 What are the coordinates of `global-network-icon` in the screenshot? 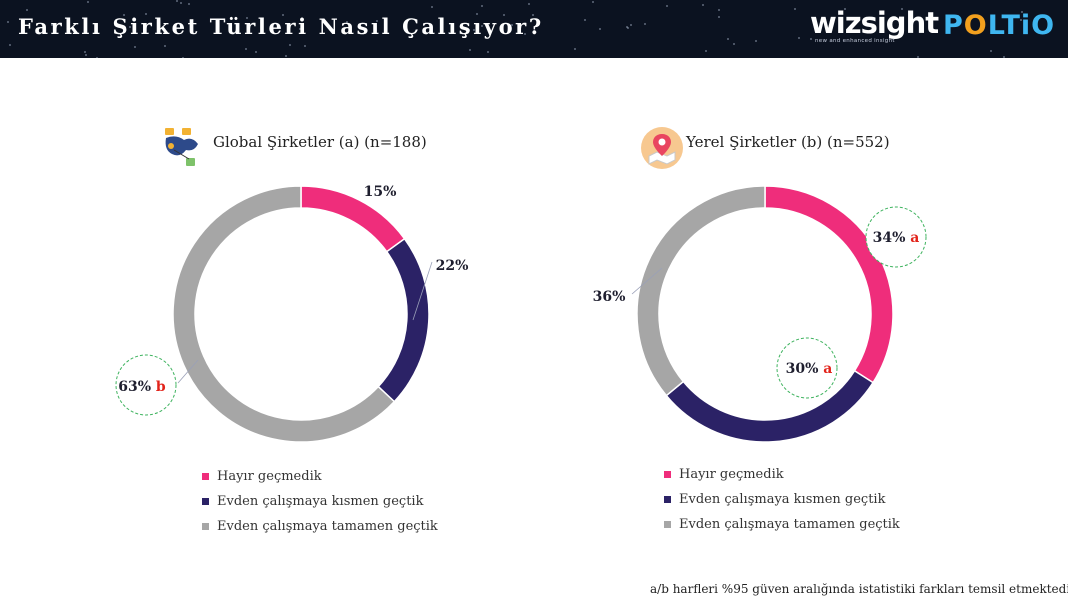 It's located at (181, 147).